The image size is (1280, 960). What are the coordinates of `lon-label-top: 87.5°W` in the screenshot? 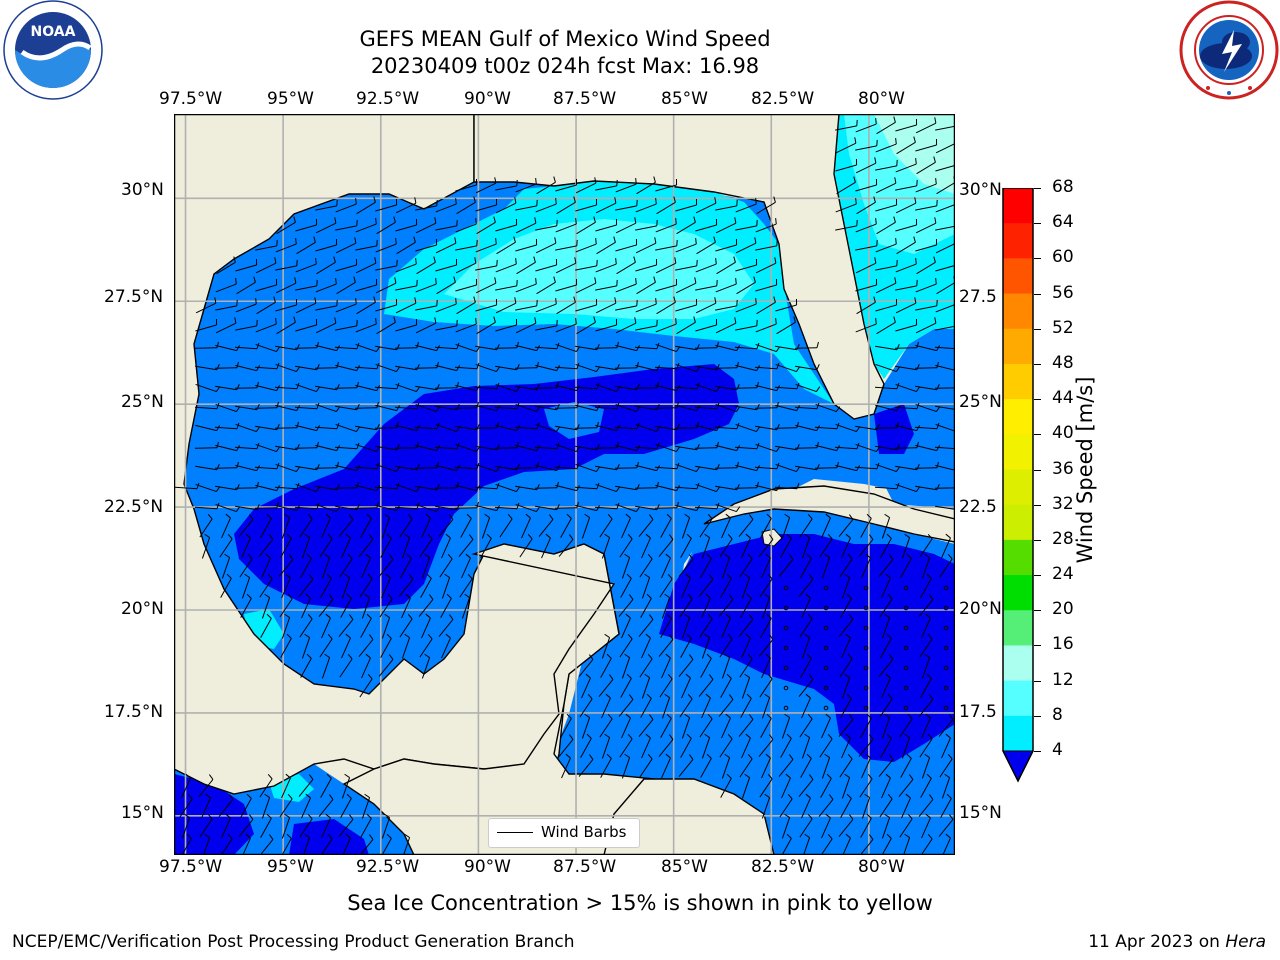 It's located at (585, 99).